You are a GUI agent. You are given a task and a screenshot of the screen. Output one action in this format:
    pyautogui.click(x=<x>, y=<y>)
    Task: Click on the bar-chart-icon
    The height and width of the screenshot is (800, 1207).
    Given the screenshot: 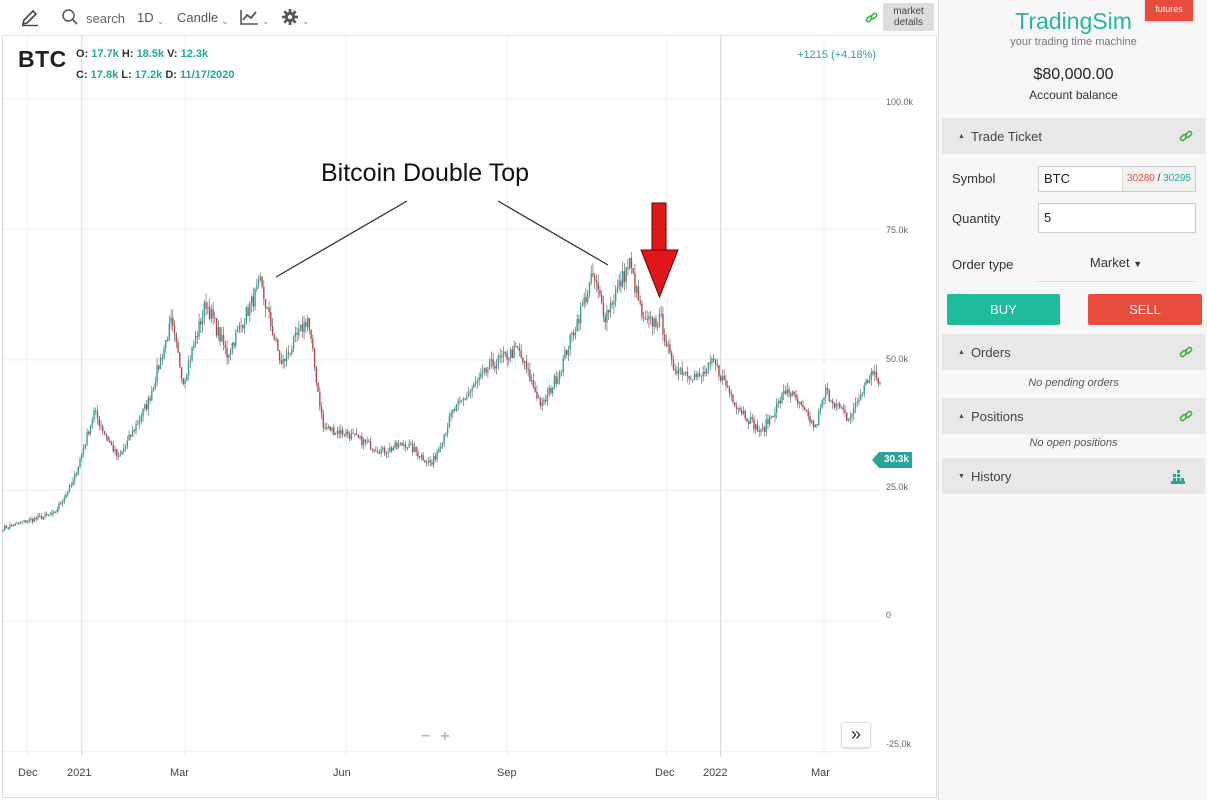 What is the action you would take?
    pyautogui.click(x=1178, y=477)
    